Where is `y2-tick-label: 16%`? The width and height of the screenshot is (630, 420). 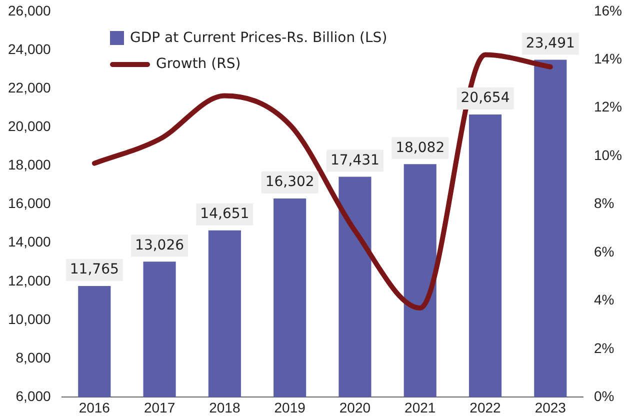
y2-tick-label: 16% is located at coordinates (608, 10).